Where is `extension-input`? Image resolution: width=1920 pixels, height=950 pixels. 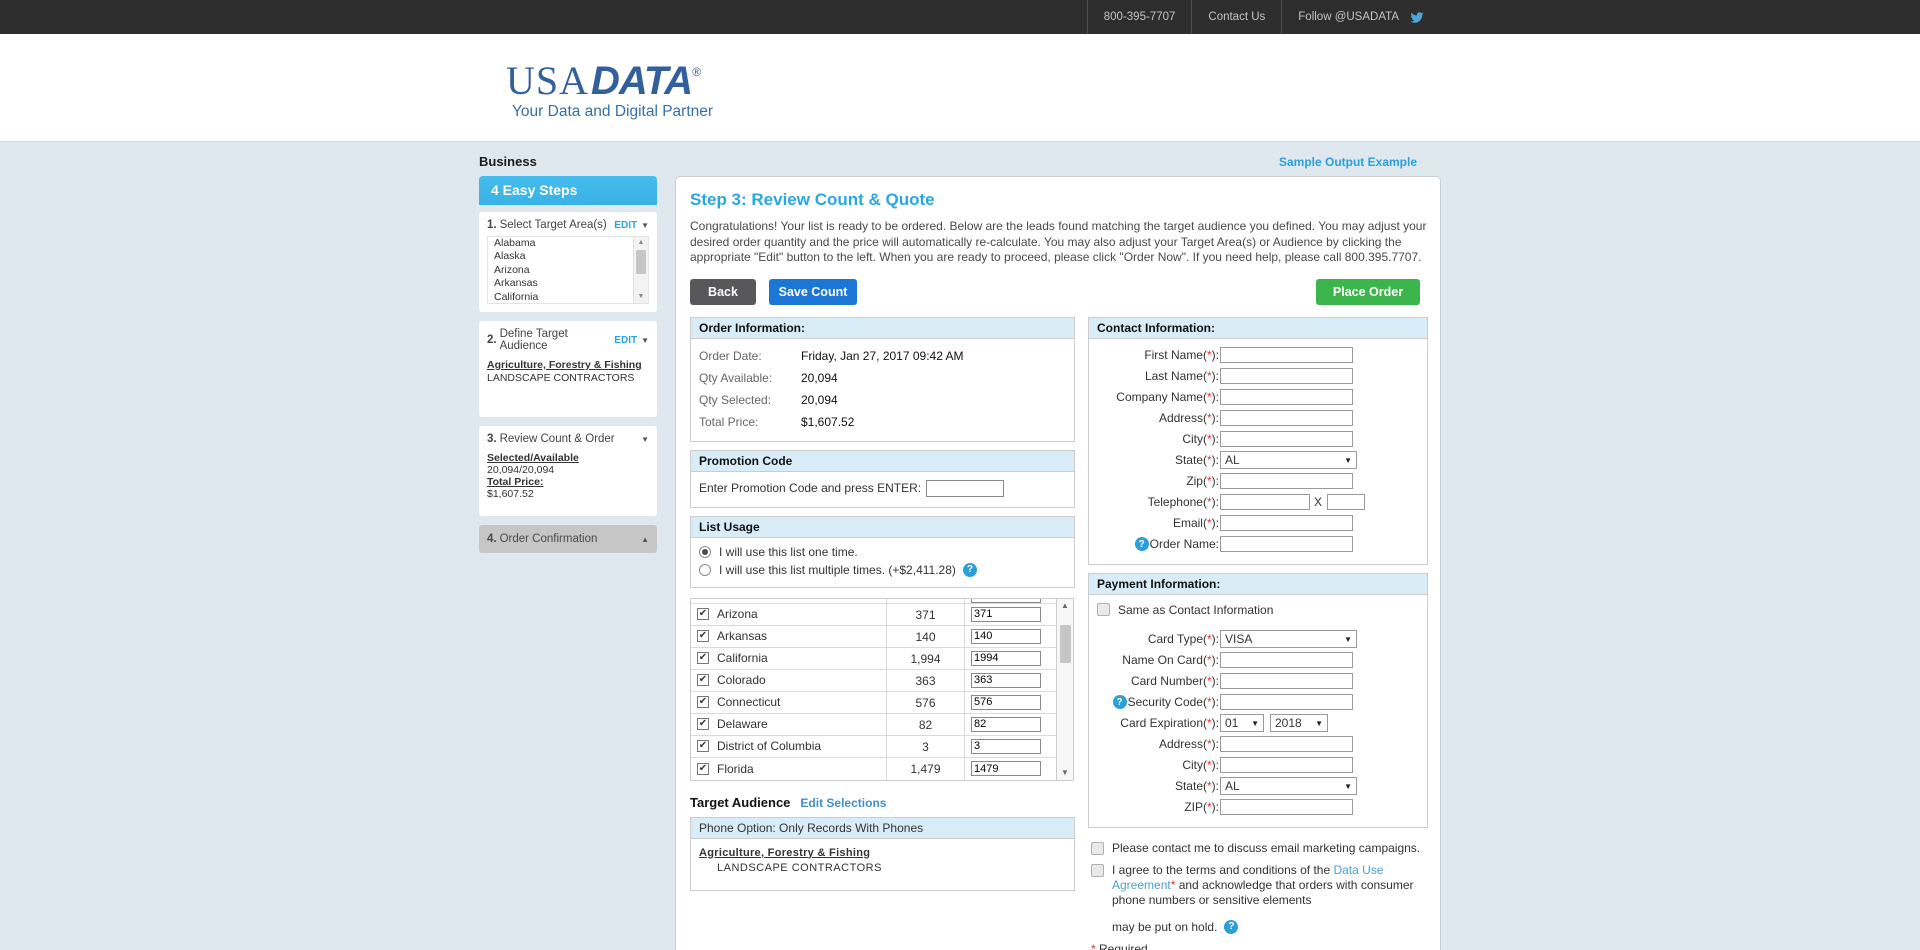 extension-input is located at coordinates (1346, 502).